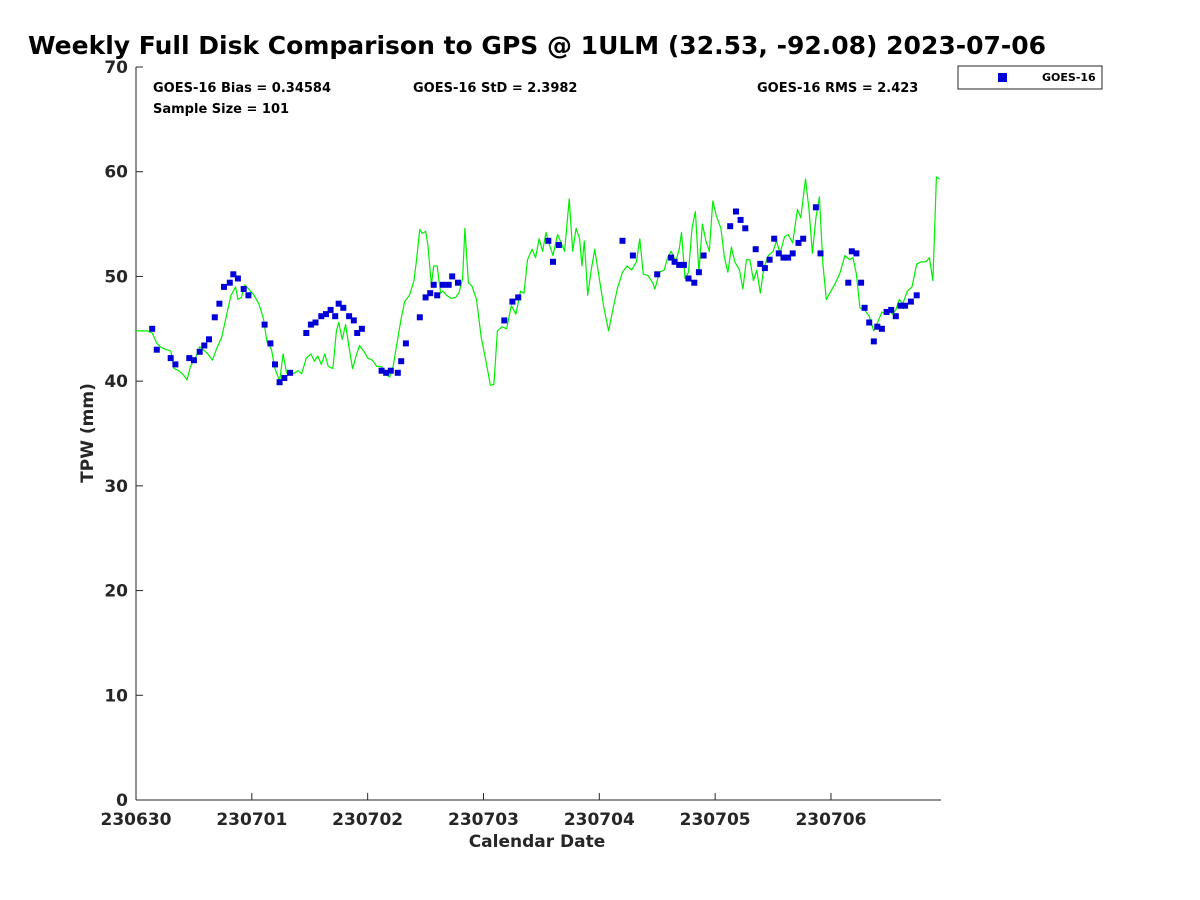 Image resolution: width=1200 pixels, height=900 pixels. I want to click on y-tick-label: 70, so click(116, 68).